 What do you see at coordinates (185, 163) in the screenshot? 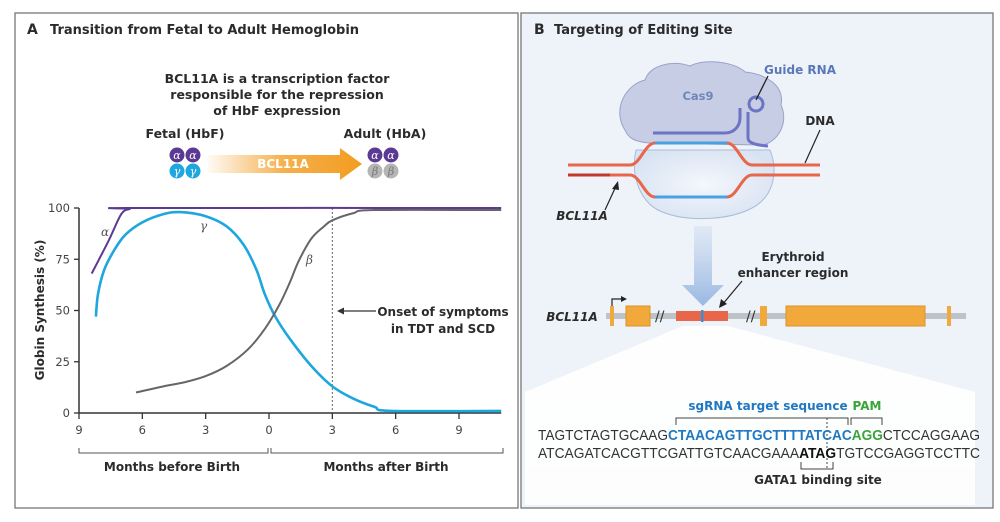
I see `fetal-hemoglobin-icon: α α γ γ` at bounding box center [185, 163].